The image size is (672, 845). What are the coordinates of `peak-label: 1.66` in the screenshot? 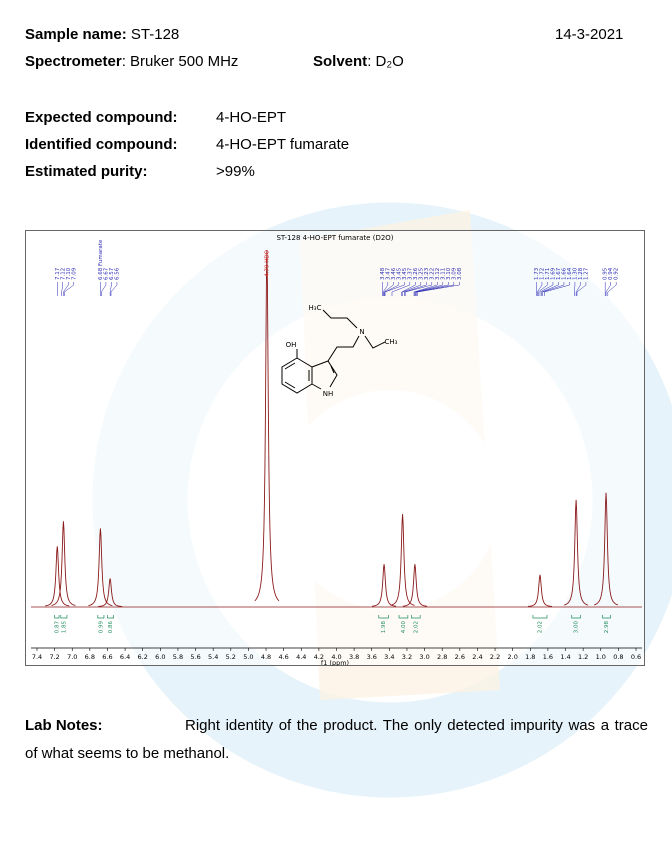 It's located at (564, 273).